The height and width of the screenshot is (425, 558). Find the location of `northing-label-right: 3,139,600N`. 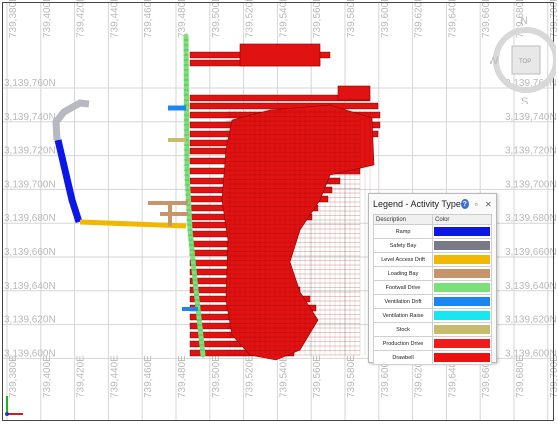

northing-label-right: 3,139,600N is located at coordinates (531, 353).